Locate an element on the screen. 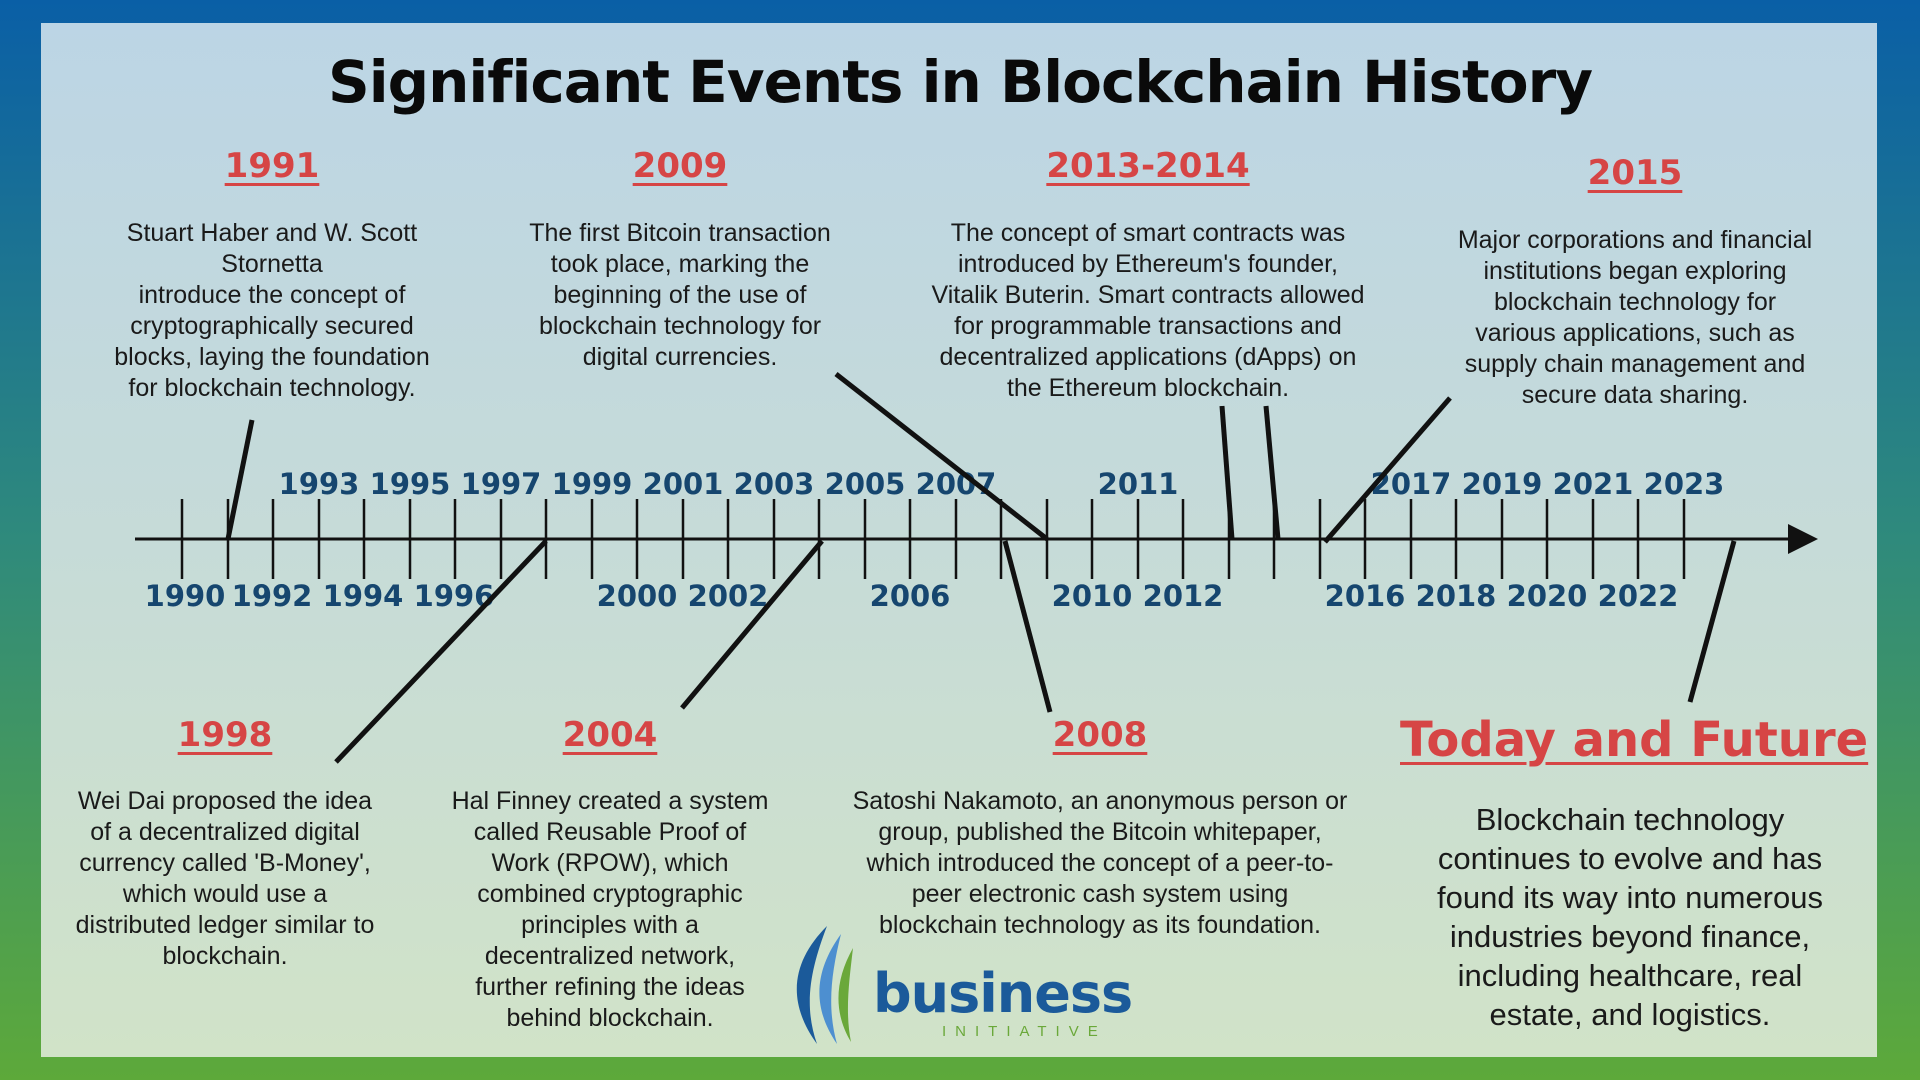 The width and height of the screenshot is (1920, 1080). axis-year-label: 2019 is located at coordinates (1502, 484).